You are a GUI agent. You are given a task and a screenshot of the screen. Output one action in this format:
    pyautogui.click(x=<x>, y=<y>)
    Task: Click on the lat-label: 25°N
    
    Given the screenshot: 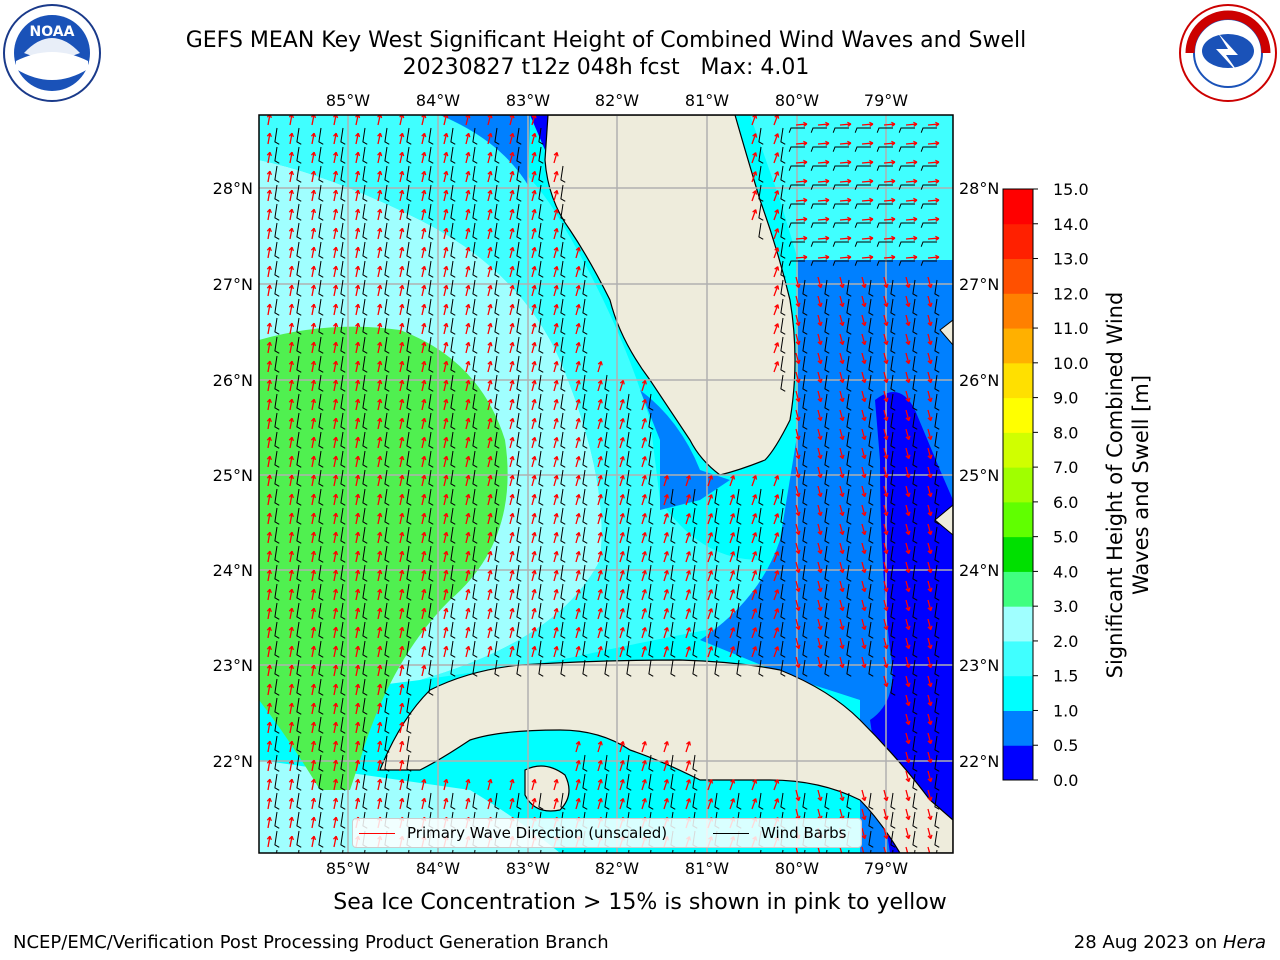 What is the action you would take?
    pyautogui.click(x=979, y=475)
    